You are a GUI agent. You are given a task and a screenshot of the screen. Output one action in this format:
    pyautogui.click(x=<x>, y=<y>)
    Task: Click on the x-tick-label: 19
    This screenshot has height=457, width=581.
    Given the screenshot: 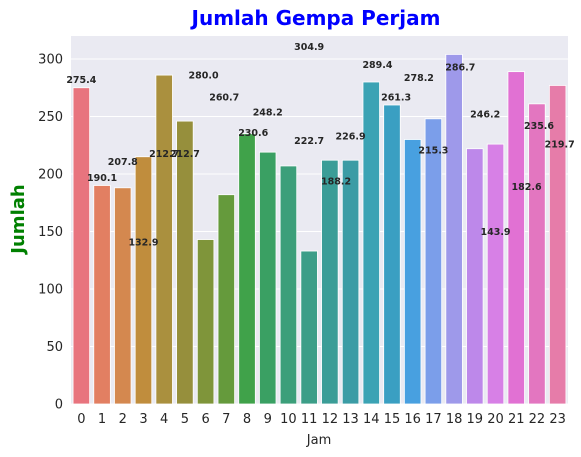 What is the action you would take?
    pyautogui.click(x=475, y=419)
    